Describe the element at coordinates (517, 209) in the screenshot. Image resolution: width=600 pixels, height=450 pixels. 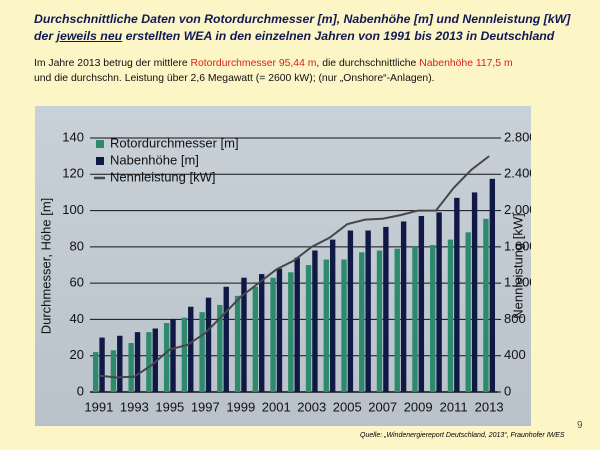
I see `y2-tick-label: 2.000` at that location.